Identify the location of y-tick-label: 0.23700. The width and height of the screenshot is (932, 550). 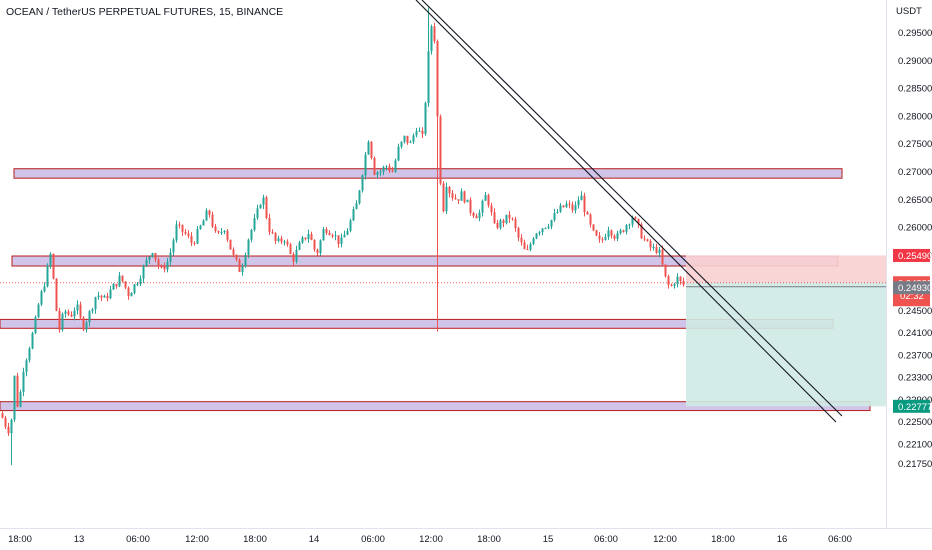
(915, 355).